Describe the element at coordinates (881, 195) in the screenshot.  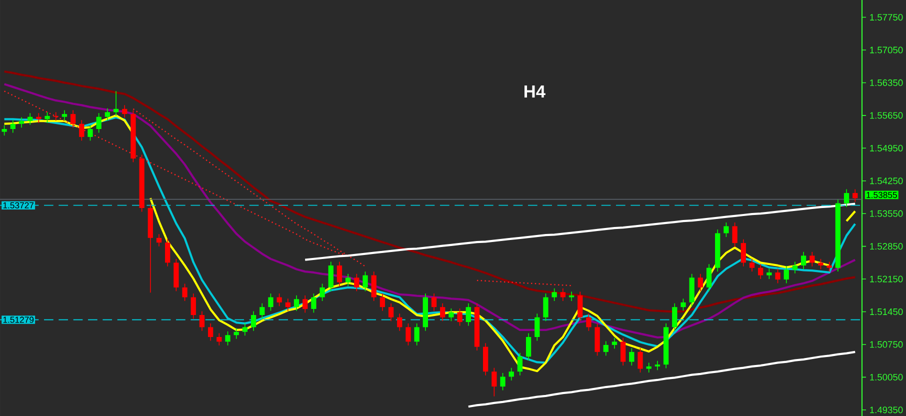
I see `ref-line-label: 1.53855` at that location.